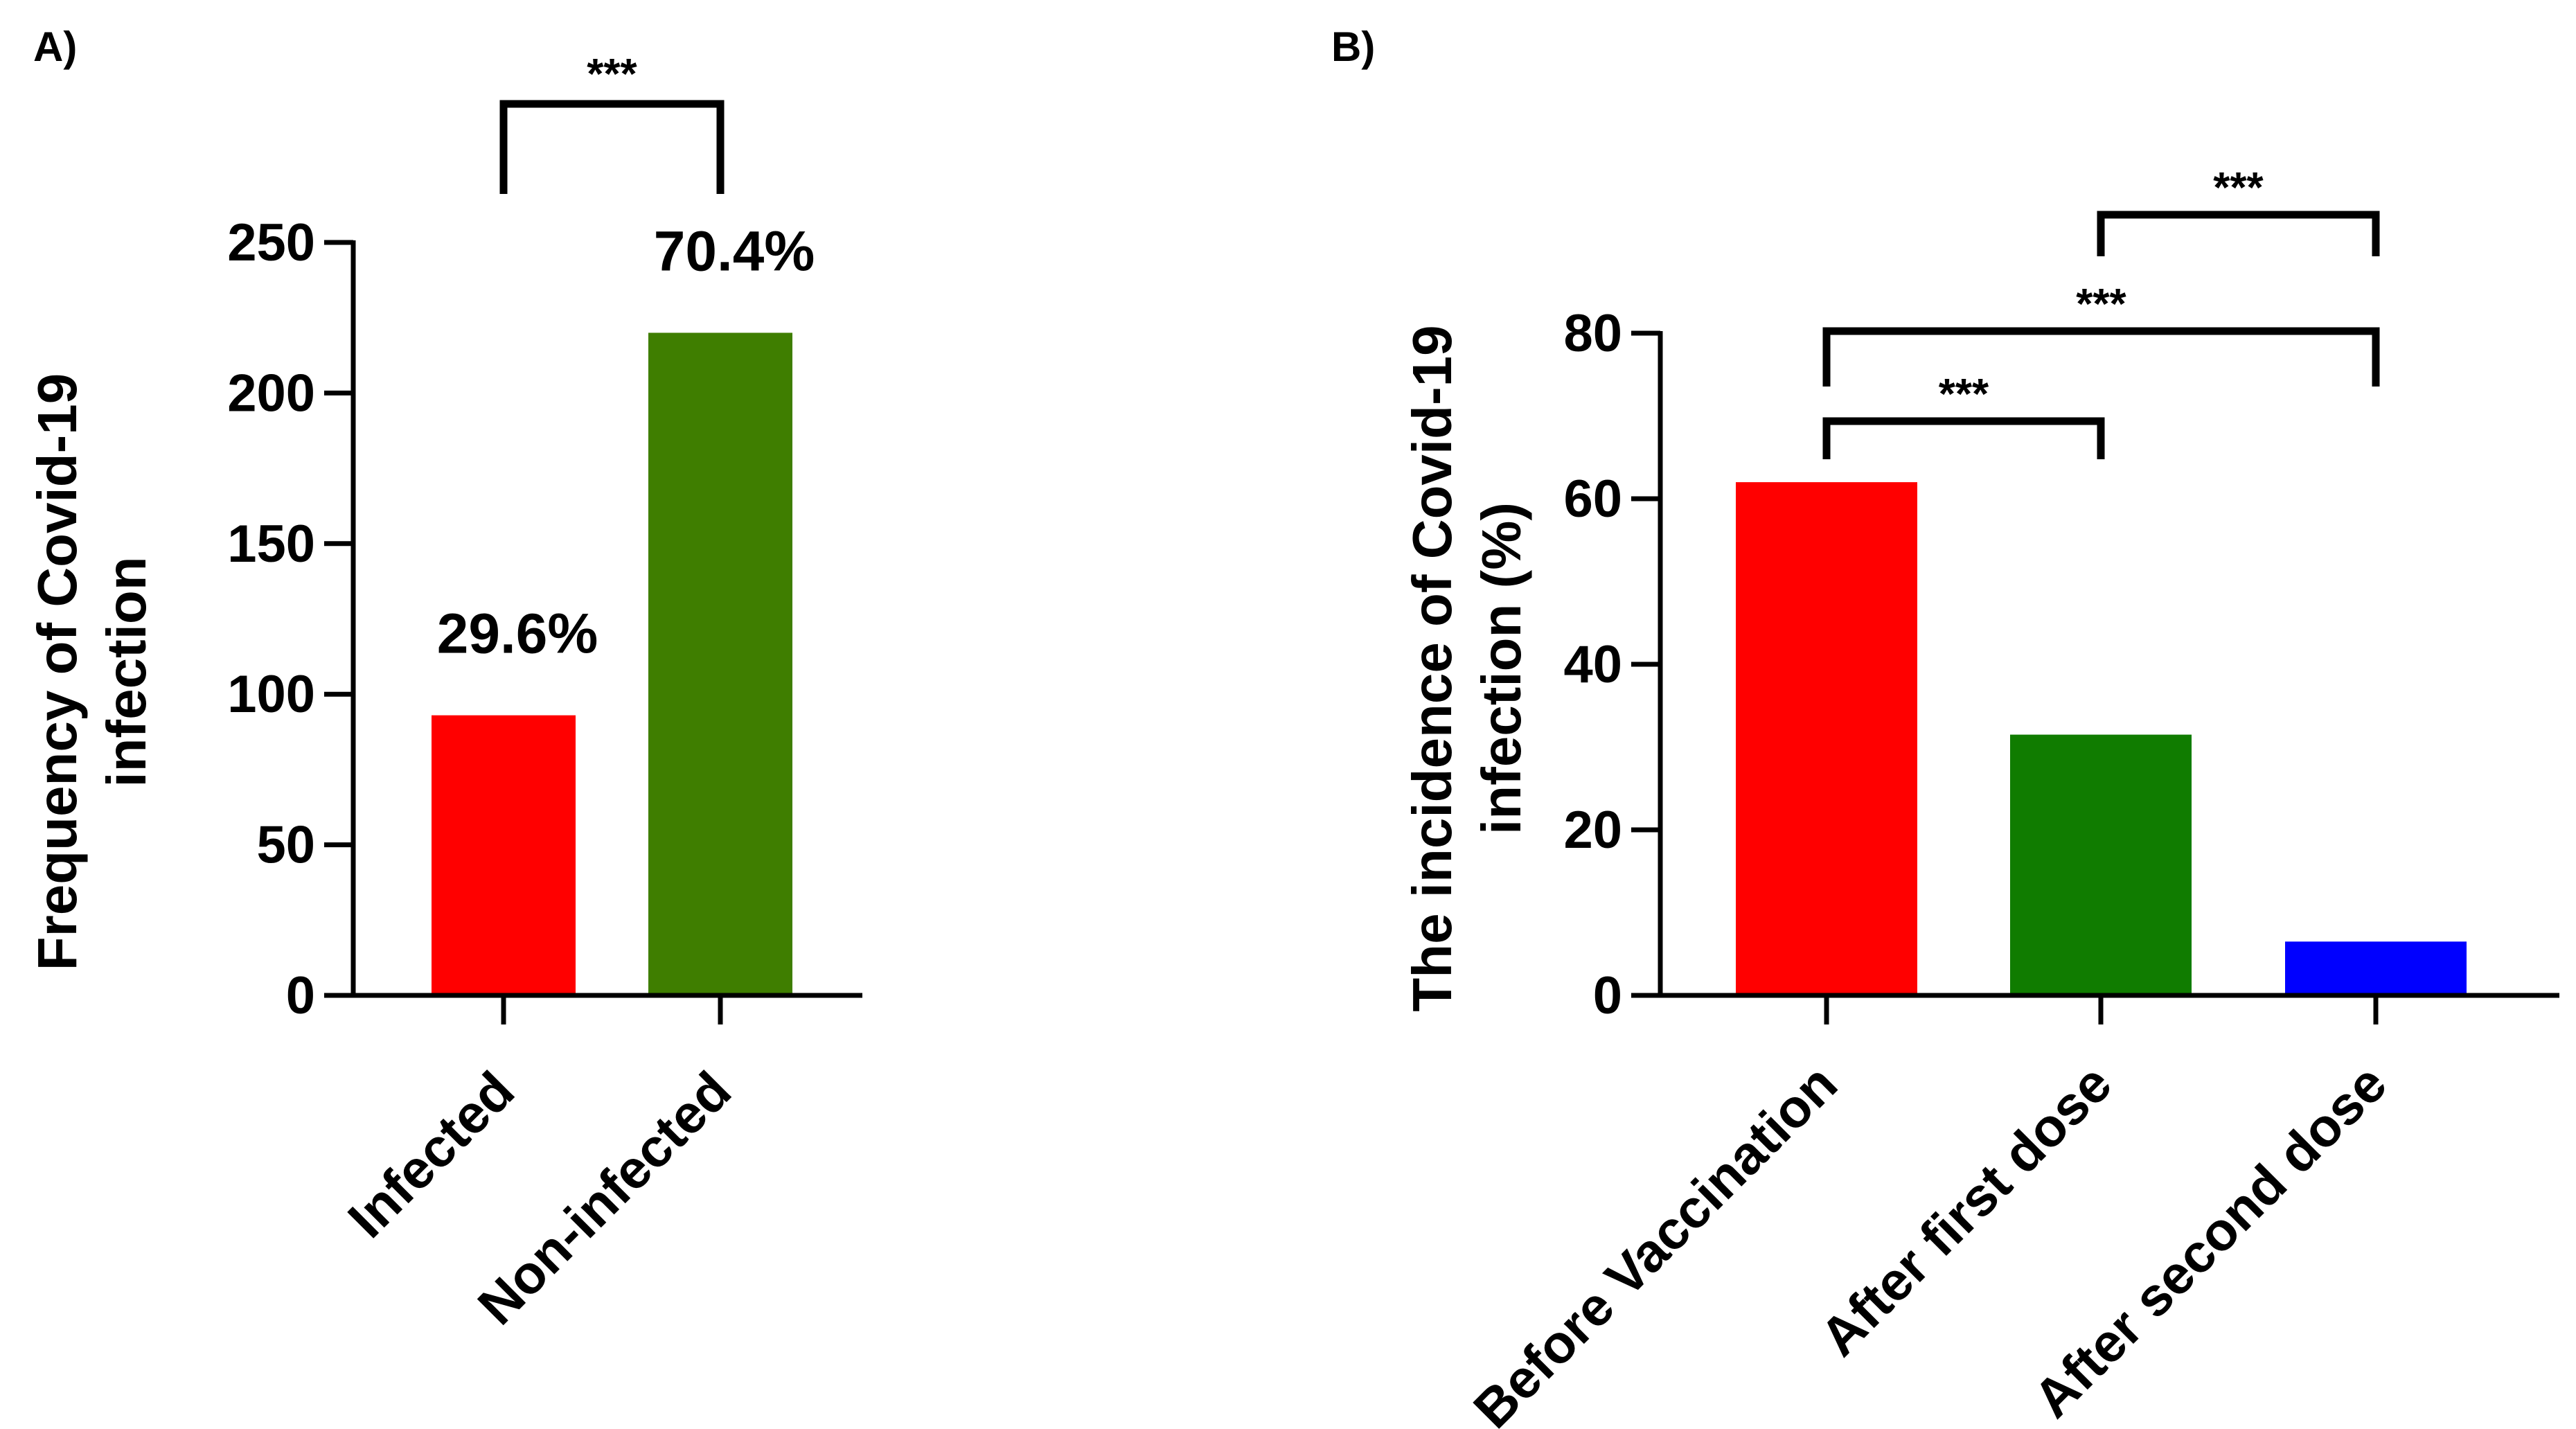 The image size is (2576, 1429). What do you see at coordinates (431, 1155) in the screenshot?
I see `panel-a-category-label-1: Infected` at bounding box center [431, 1155].